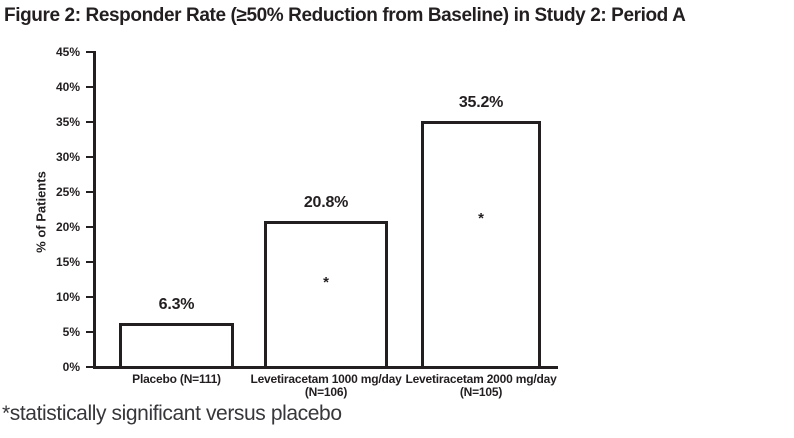 The image size is (794, 438). Describe the element at coordinates (71, 332) in the screenshot. I see `y-tick-label: 5%` at that location.